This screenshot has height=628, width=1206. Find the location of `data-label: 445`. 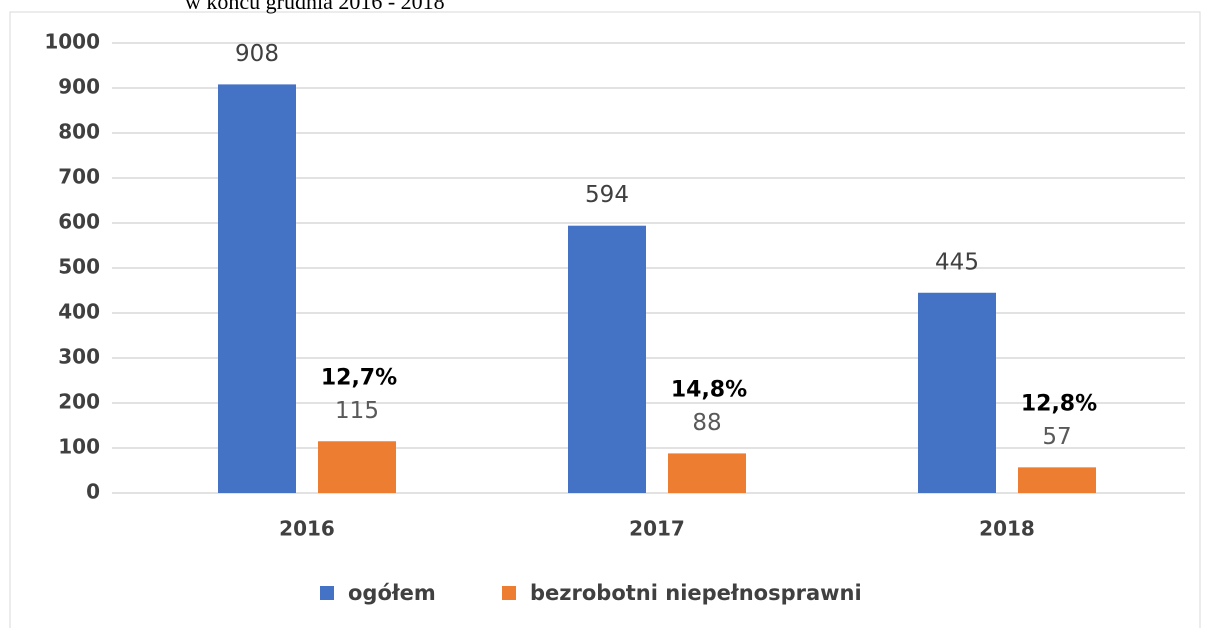

data-label: 445 is located at coordinates (957, 262).